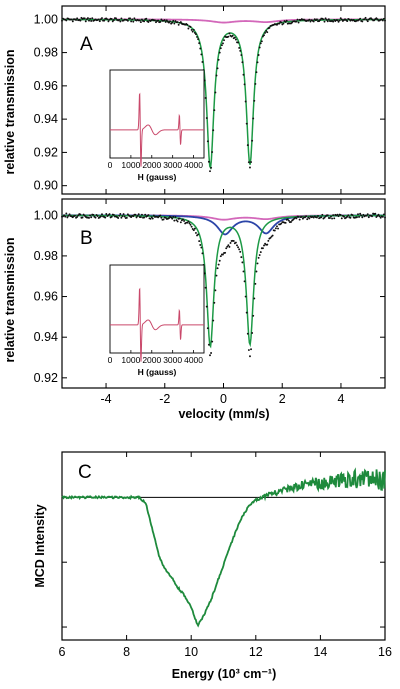  What do you see at coordinates (10, 299) in the screenshot?
I see `panel-b-y-axis-label: relative transmission` at bounding box center [10, 299].